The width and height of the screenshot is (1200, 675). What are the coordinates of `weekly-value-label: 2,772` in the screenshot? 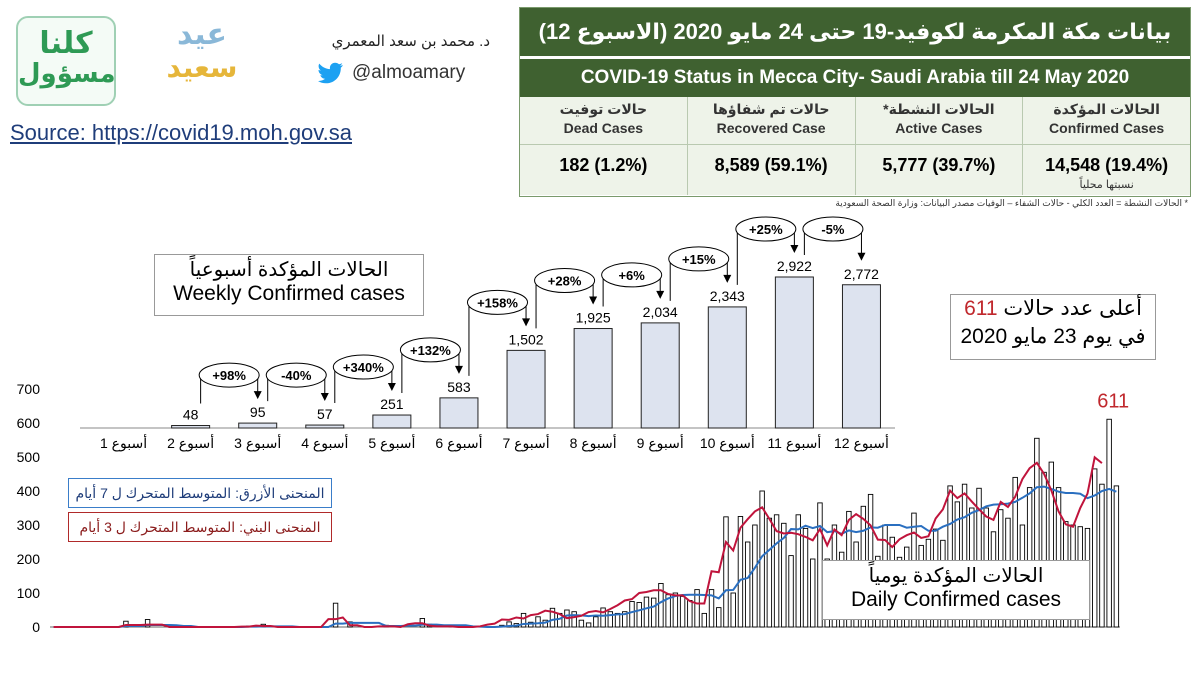 It's located at (861, 274).